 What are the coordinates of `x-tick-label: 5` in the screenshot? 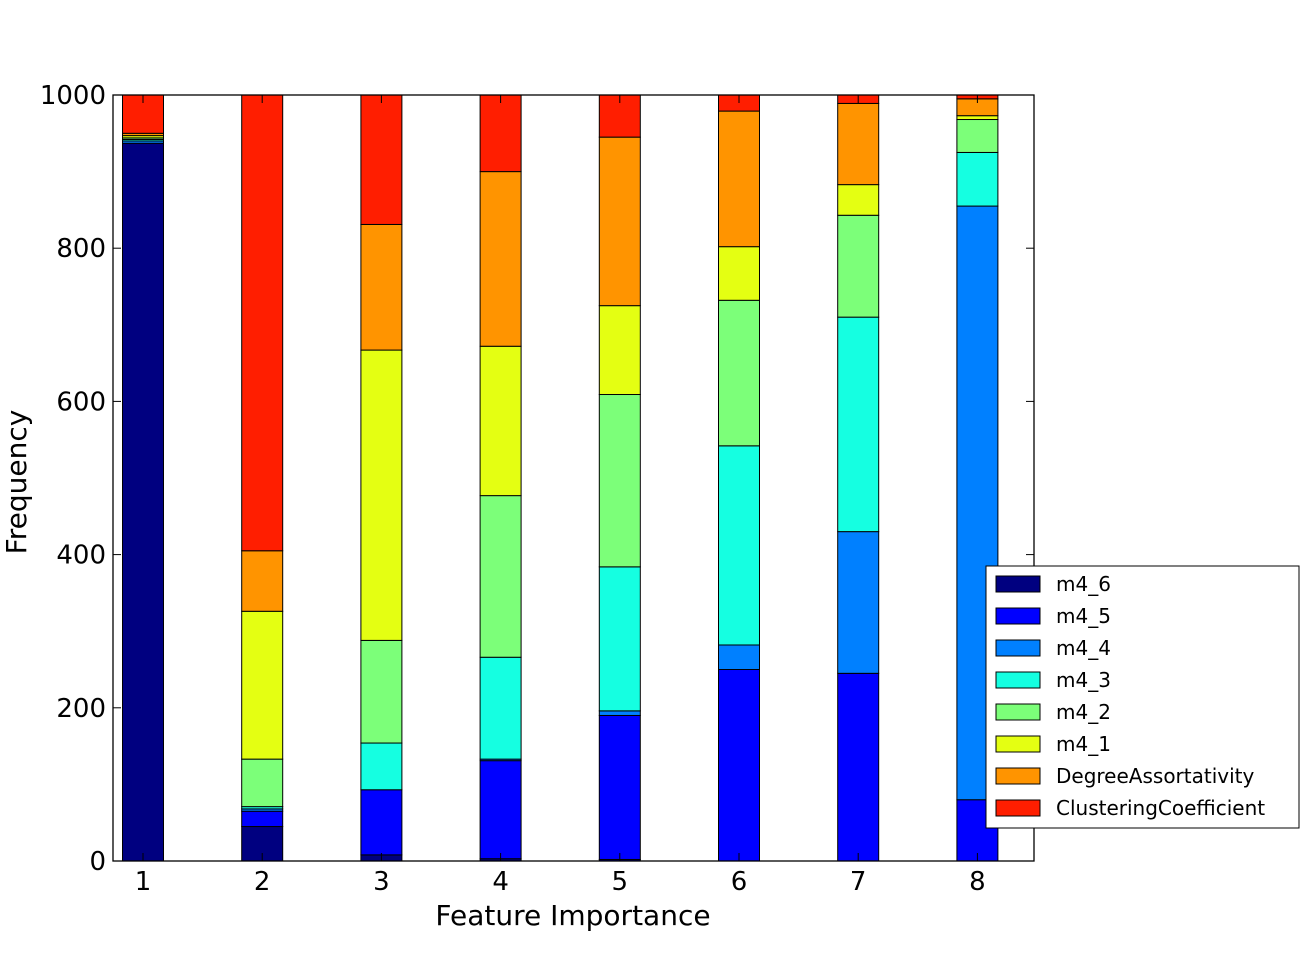 It's located at (620, 882).